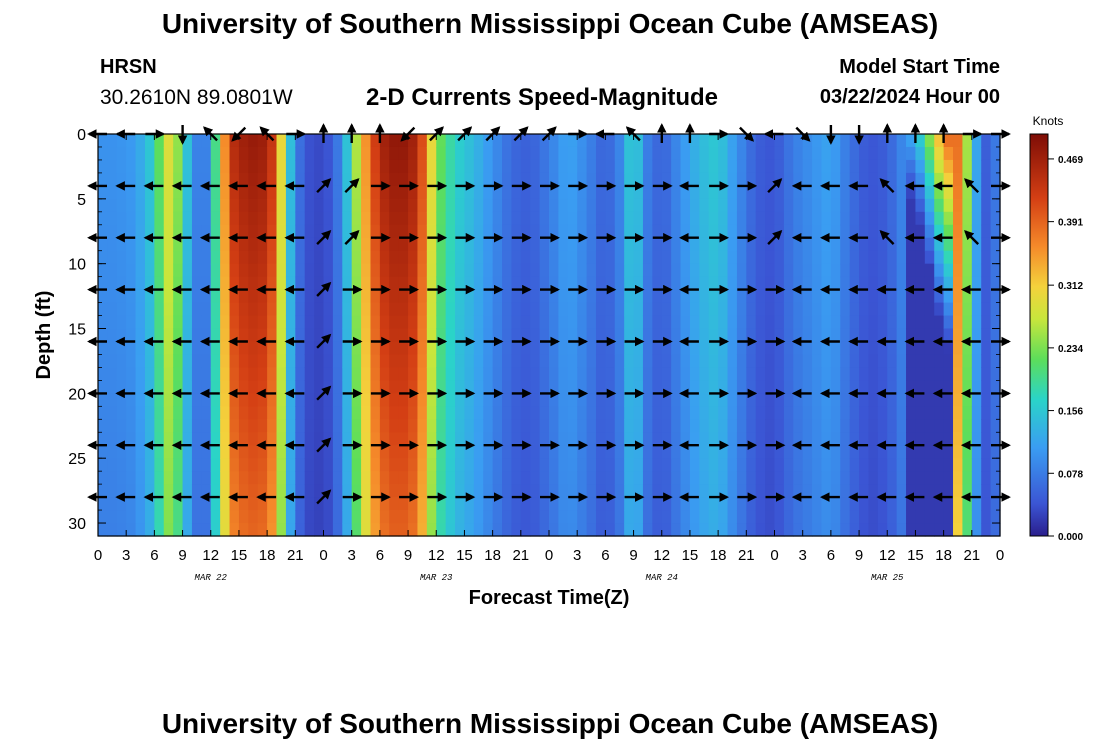 This screenshot has height=750, width=1100. Describe the element at coordinates (943, 555) in the screenshot. I see `x-tick-label: 18` at that location.